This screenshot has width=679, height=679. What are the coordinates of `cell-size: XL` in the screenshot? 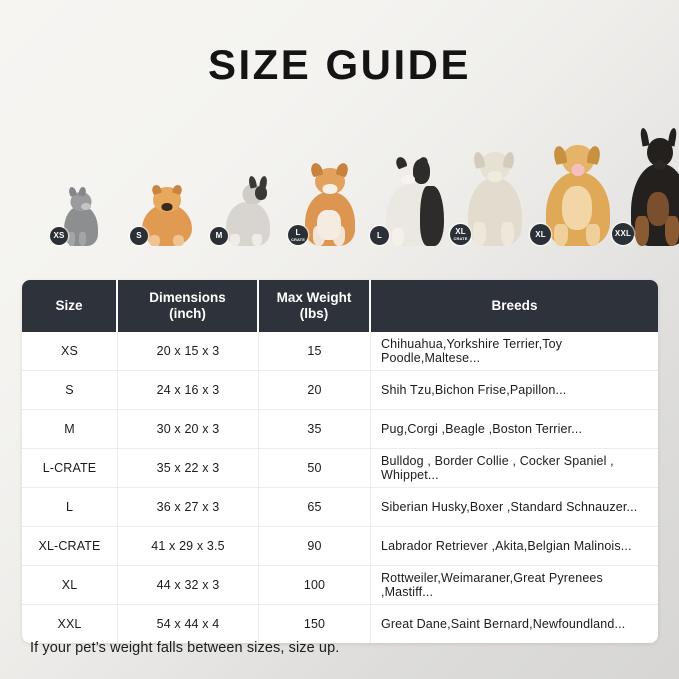 It's located at (70, 585).